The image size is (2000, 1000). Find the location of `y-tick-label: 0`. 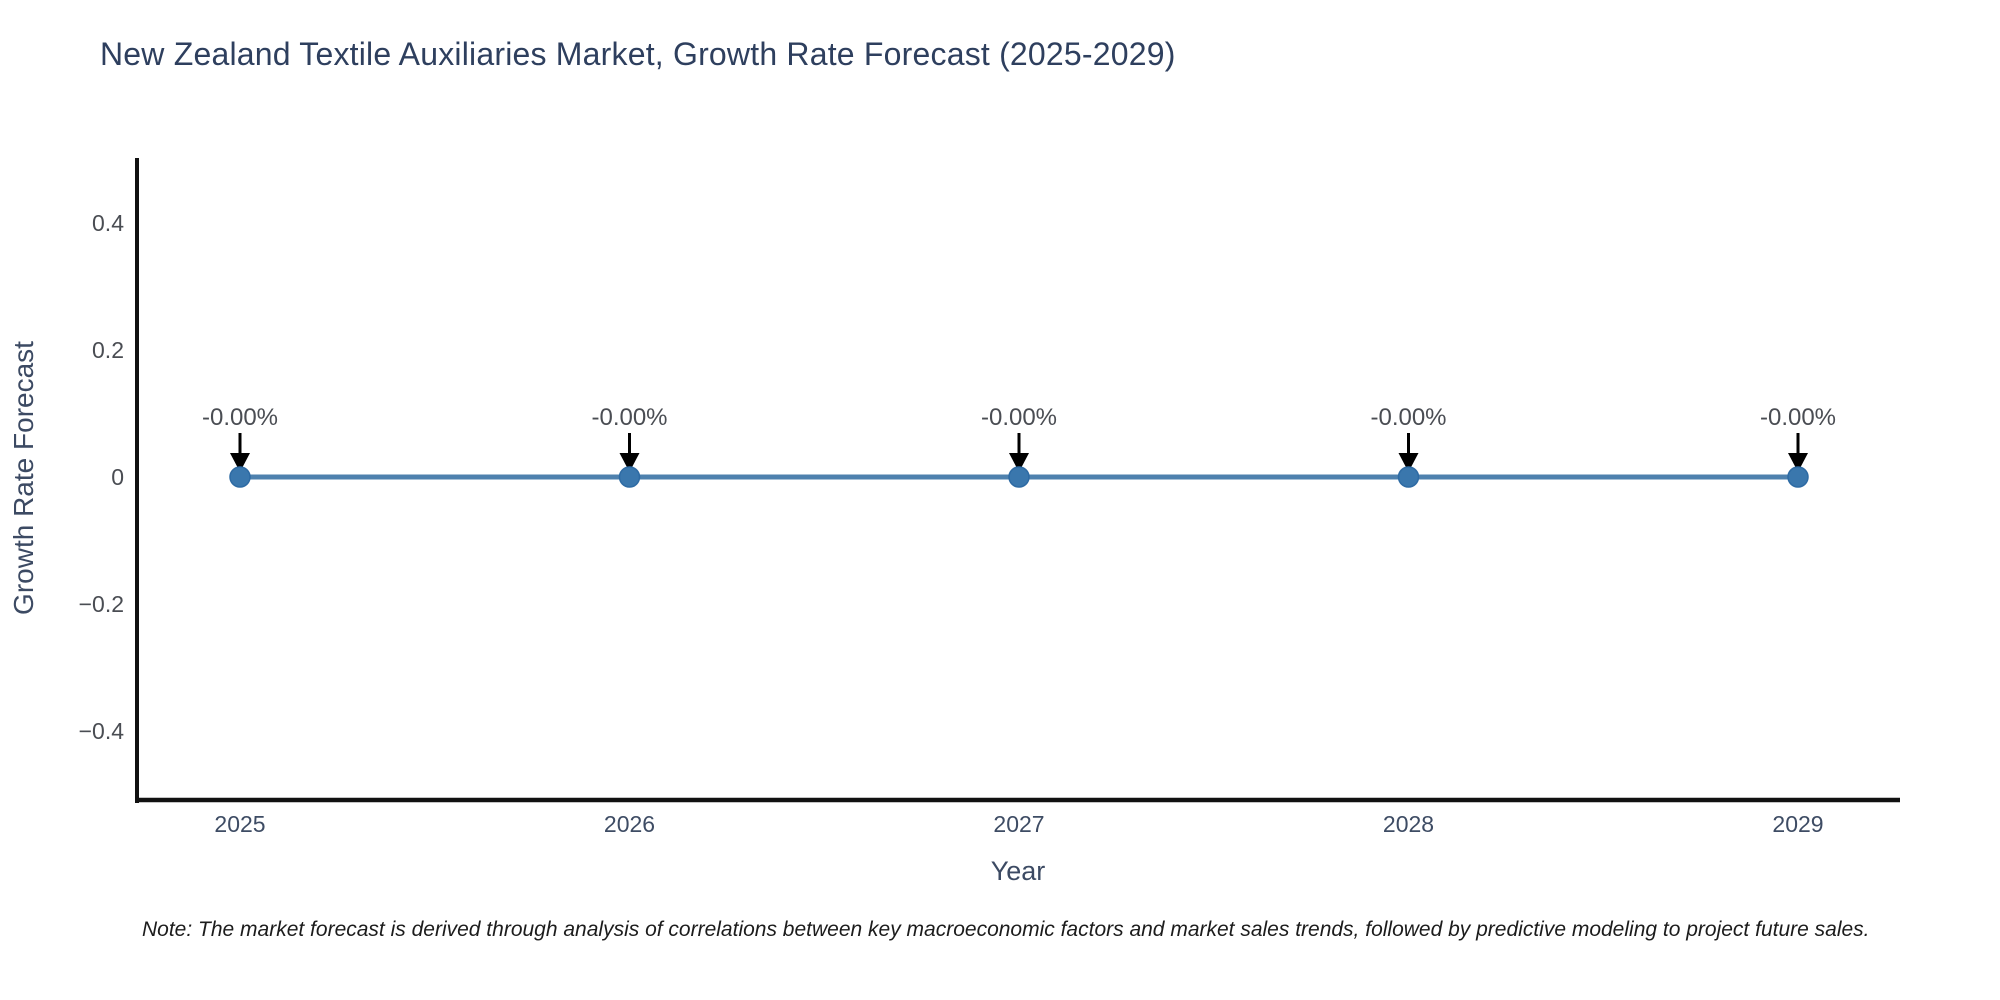

y-tick-label: 0 is located at coordinates (117, 477).